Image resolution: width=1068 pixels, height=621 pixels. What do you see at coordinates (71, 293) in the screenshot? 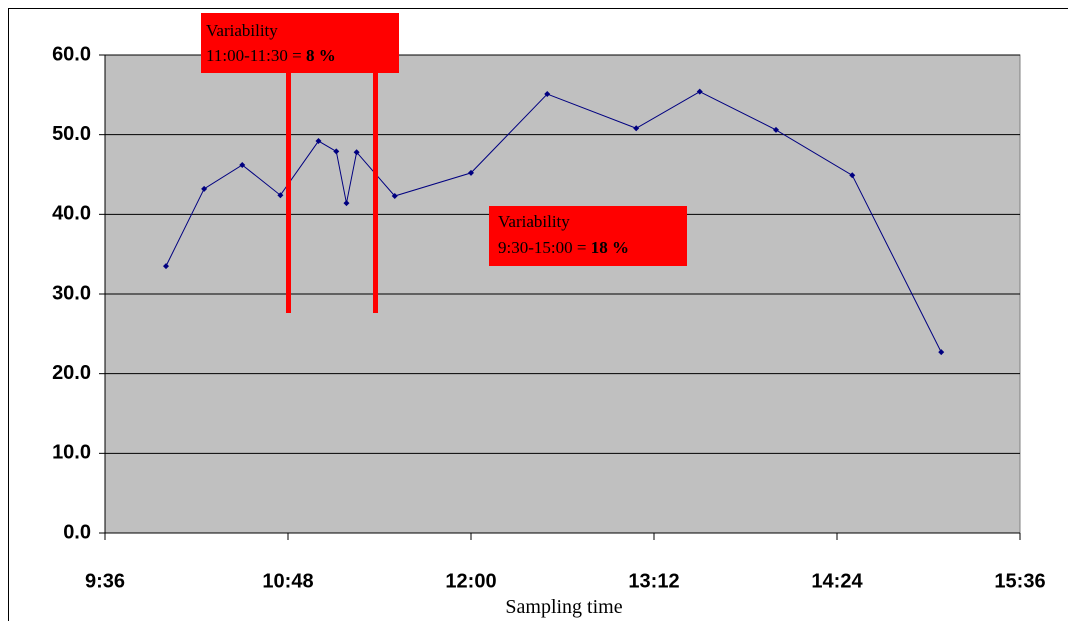
I see `y-tick-label: 30.0` at bounding box center [71, 293].